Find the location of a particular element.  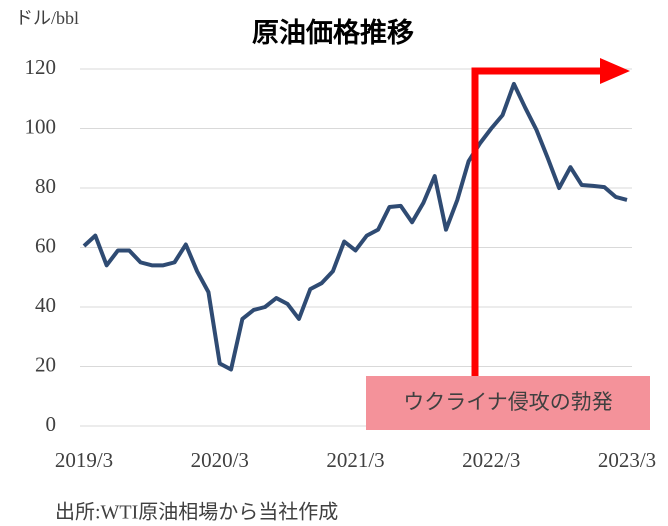

y-tick-label: 80 is located at coordinates (45, 186).